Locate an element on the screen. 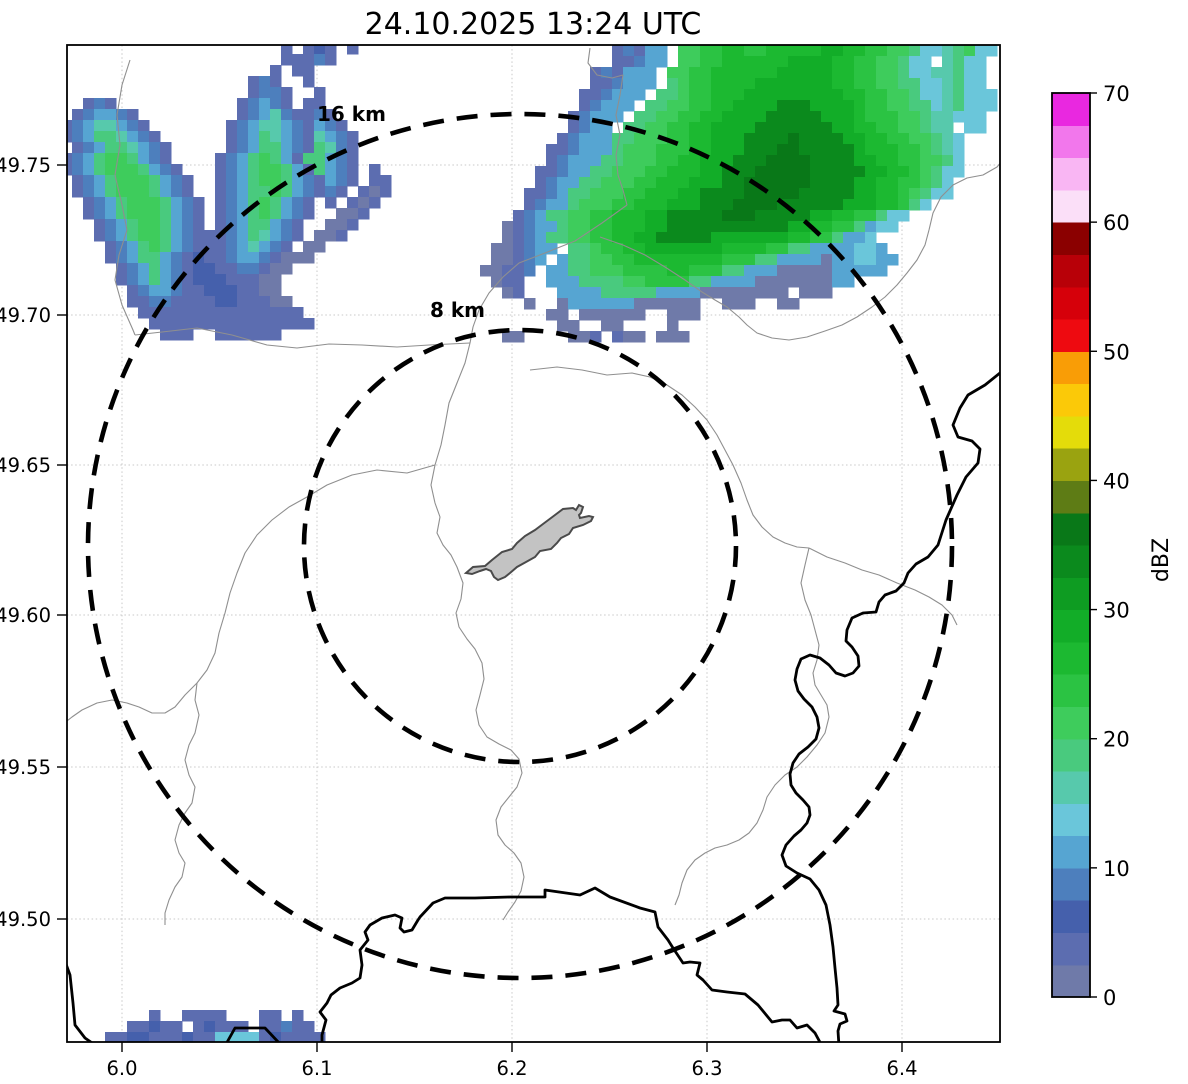 The width and height of the screenshot is (1188, 1084). colorbar-segment is located at coordinates (1071, 691).